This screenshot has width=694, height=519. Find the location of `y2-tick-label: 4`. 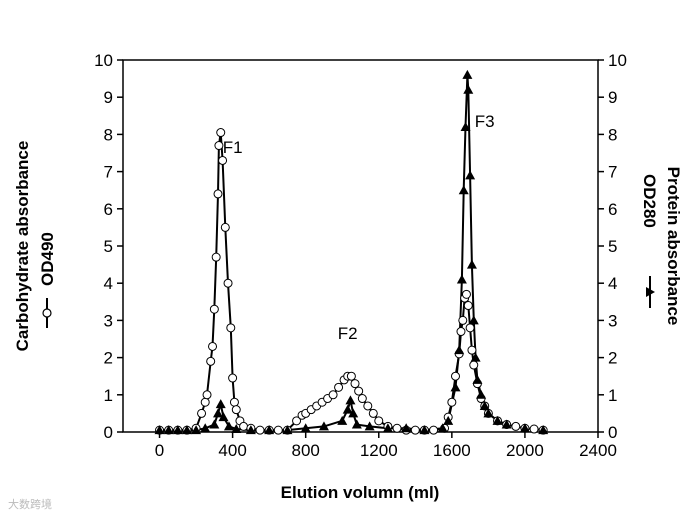

y2-tick-label: 4 is located at coordinates (612, 283).